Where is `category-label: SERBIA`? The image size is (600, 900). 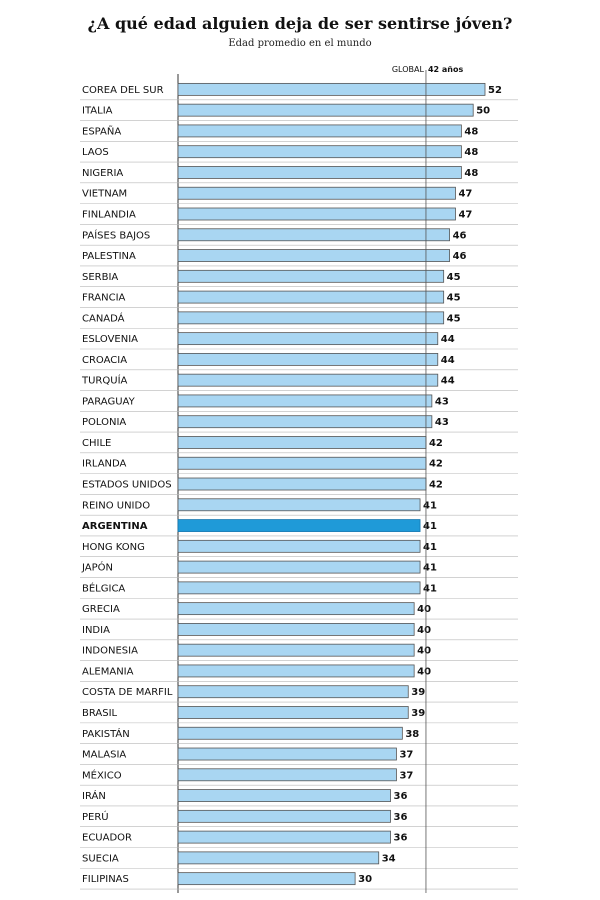
category-label: SERBIA is located at coordinates (100, 277).